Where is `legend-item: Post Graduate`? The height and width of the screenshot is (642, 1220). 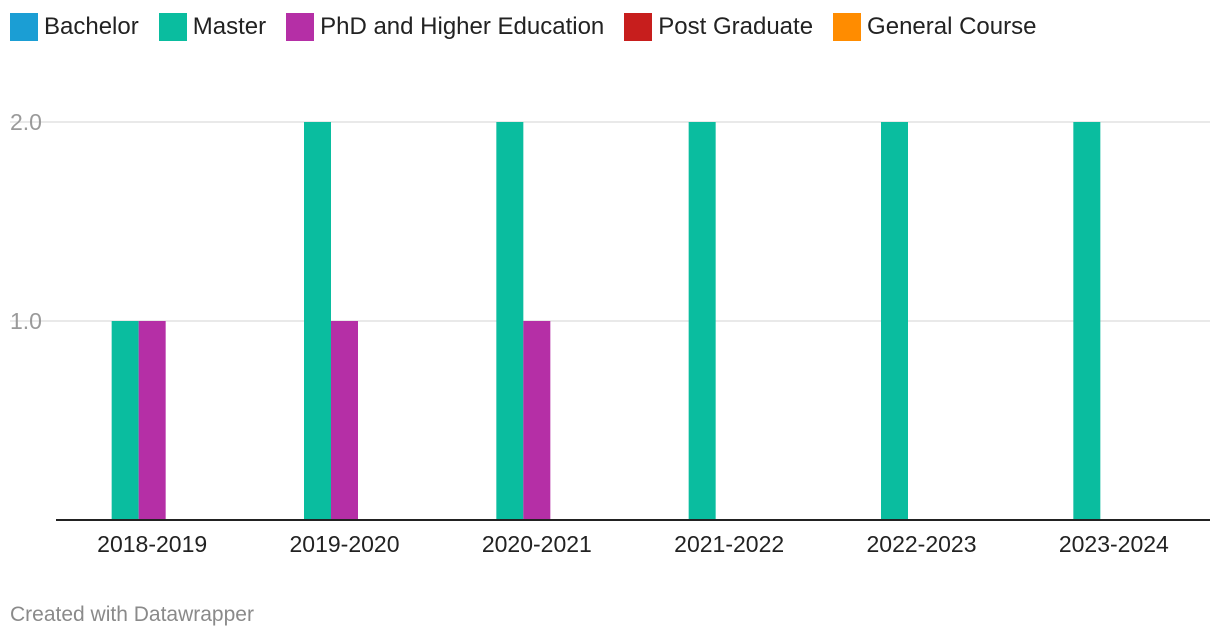 legend-item: Post Graduate is located at coordinates (718, 27).